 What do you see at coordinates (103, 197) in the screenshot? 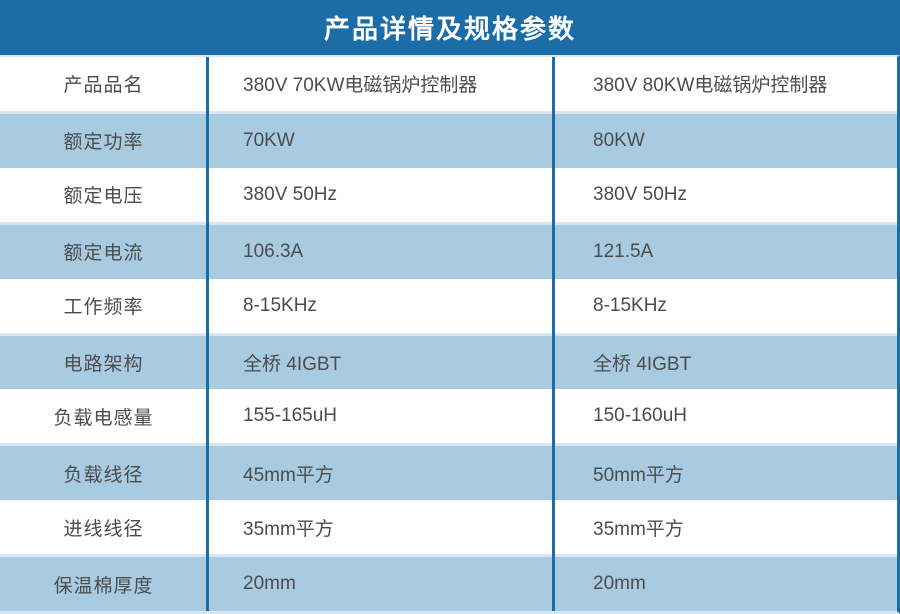
I see `row-label: 额定电压` at bounding box center [103, 197].